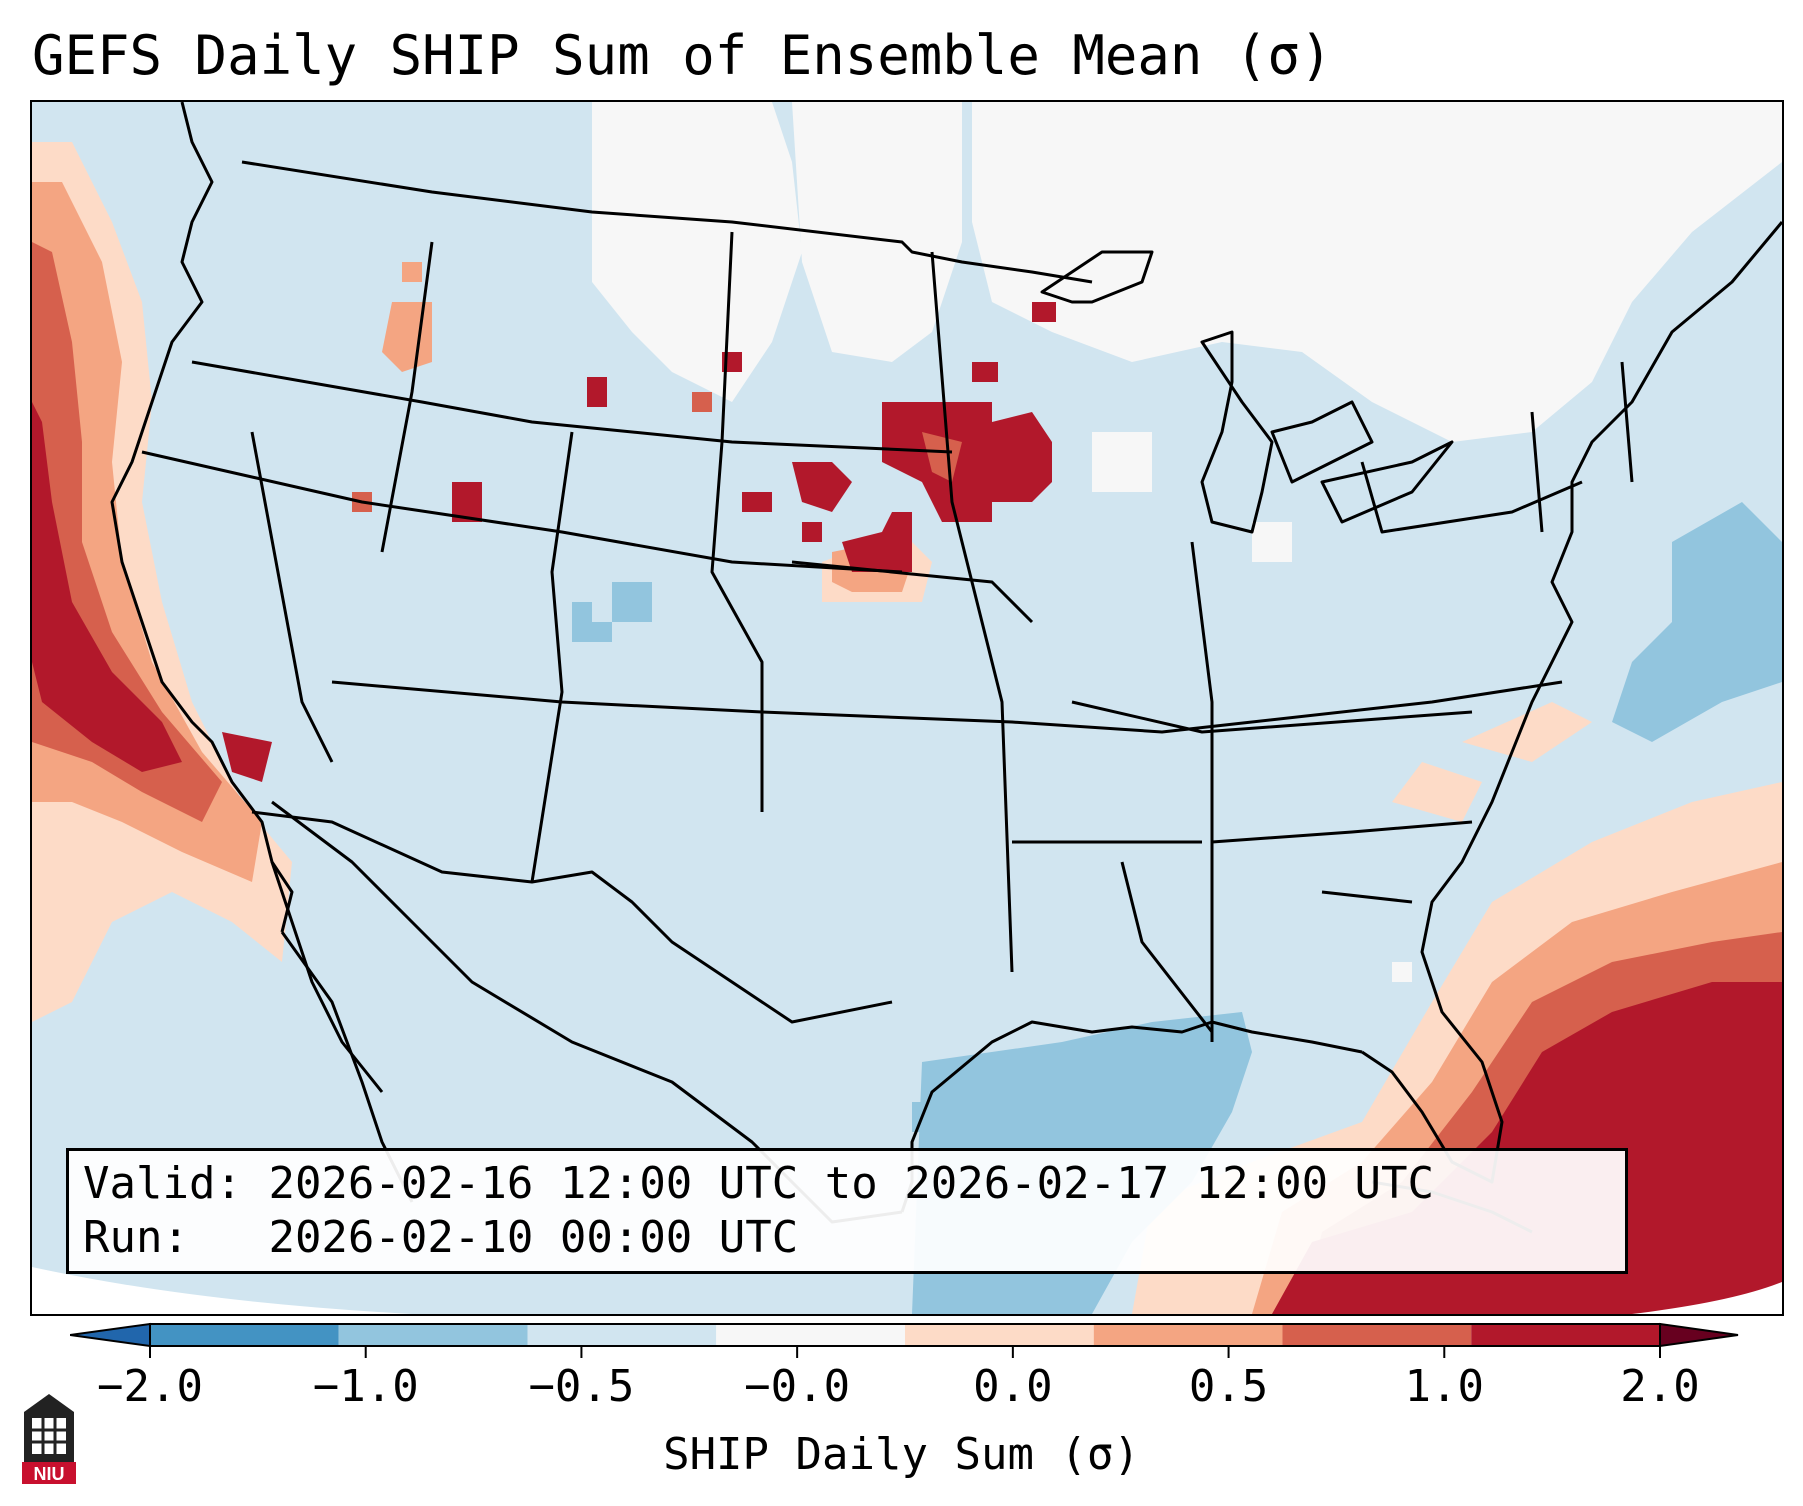 This screenshot has width=1803, height=1506. What do you see at coordinates (1444, 1386) in the screenshot?
I see `colorbar-tick-label: 1.0` at bounding box center [1444, 1386].